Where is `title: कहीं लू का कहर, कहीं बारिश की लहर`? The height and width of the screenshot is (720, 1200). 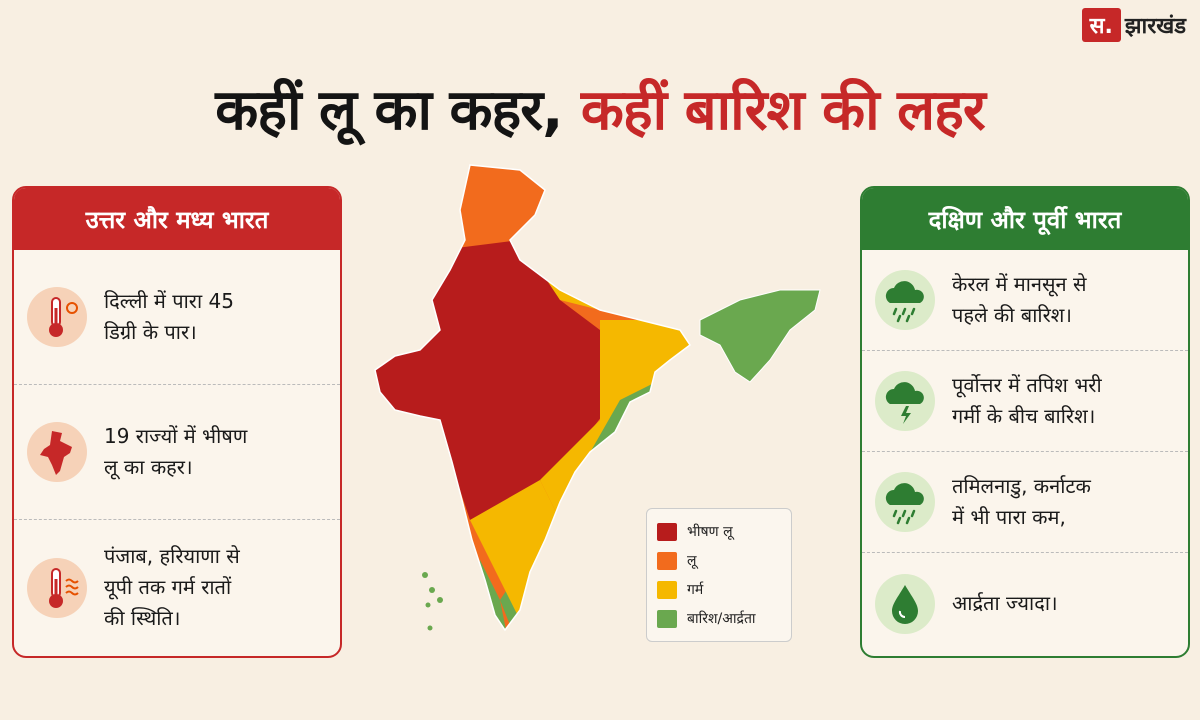 title: कहीं लू का कहर, कहीं बारिश की लहर is located at coordinates (600, 108).